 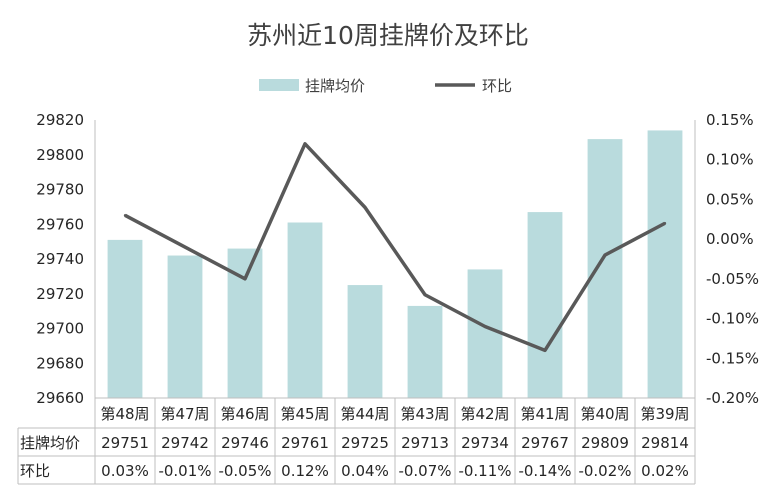 What do you see at coordinates (244, 471) in the screenshot?
I see `table-cell: -0.05%` at bounding box center [244, 471].